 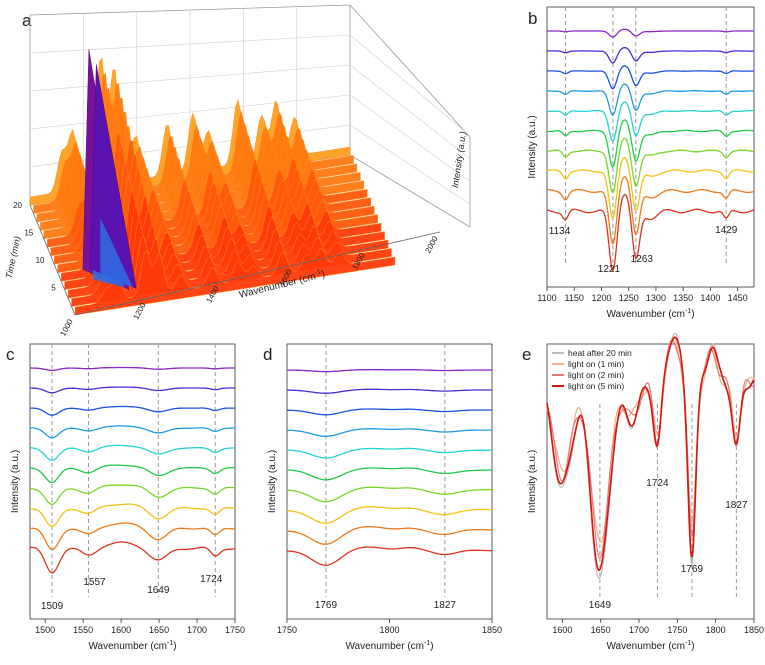 I want to click on y-axis-label: Time (min), so click(x=13, y=257).